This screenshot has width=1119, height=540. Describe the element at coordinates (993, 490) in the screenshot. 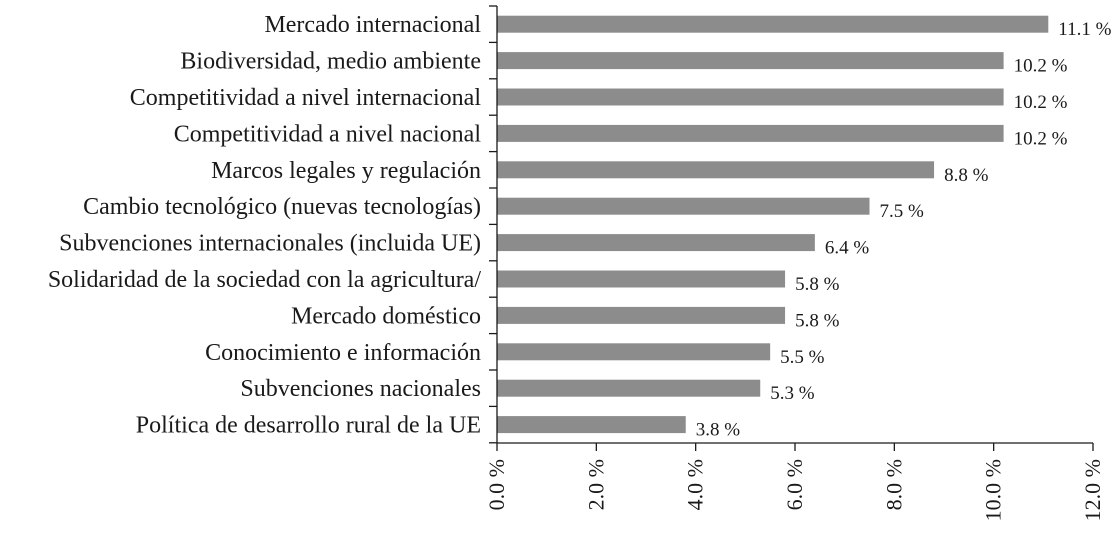

I see `x-tick-label: 10.0 %` at that location.